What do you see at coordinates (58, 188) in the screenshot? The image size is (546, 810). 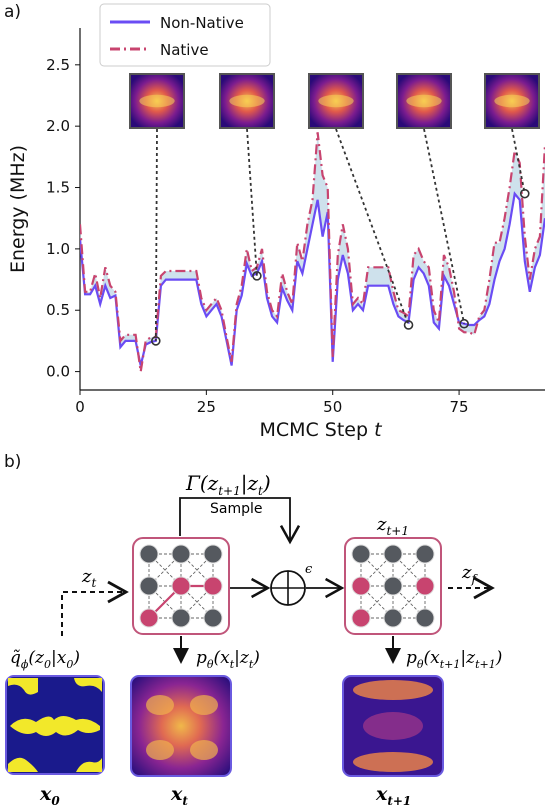 I see `y-tick-label: 1.5` at bounding box center [58, 188].